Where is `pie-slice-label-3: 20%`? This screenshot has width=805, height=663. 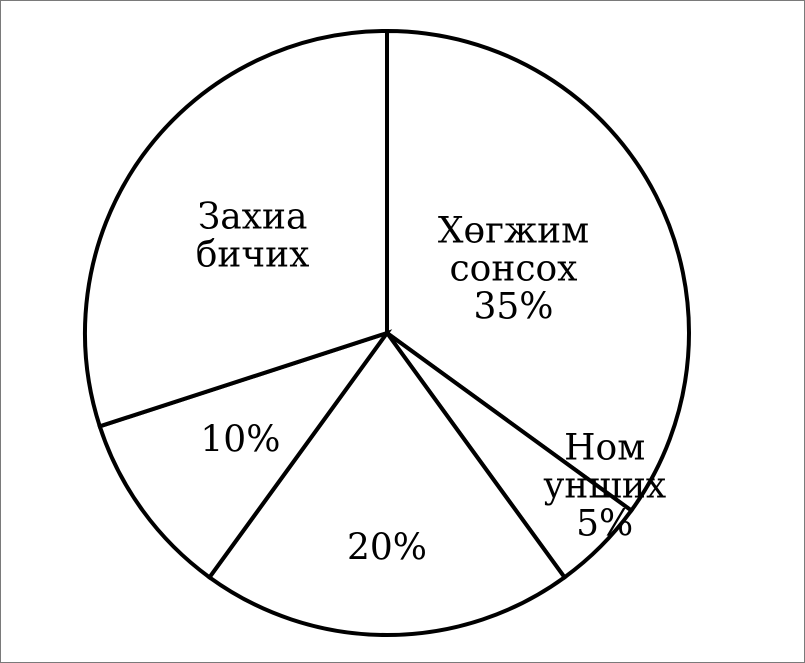
pie-slice-label-3: 20% is located at coordinates (387, 547).